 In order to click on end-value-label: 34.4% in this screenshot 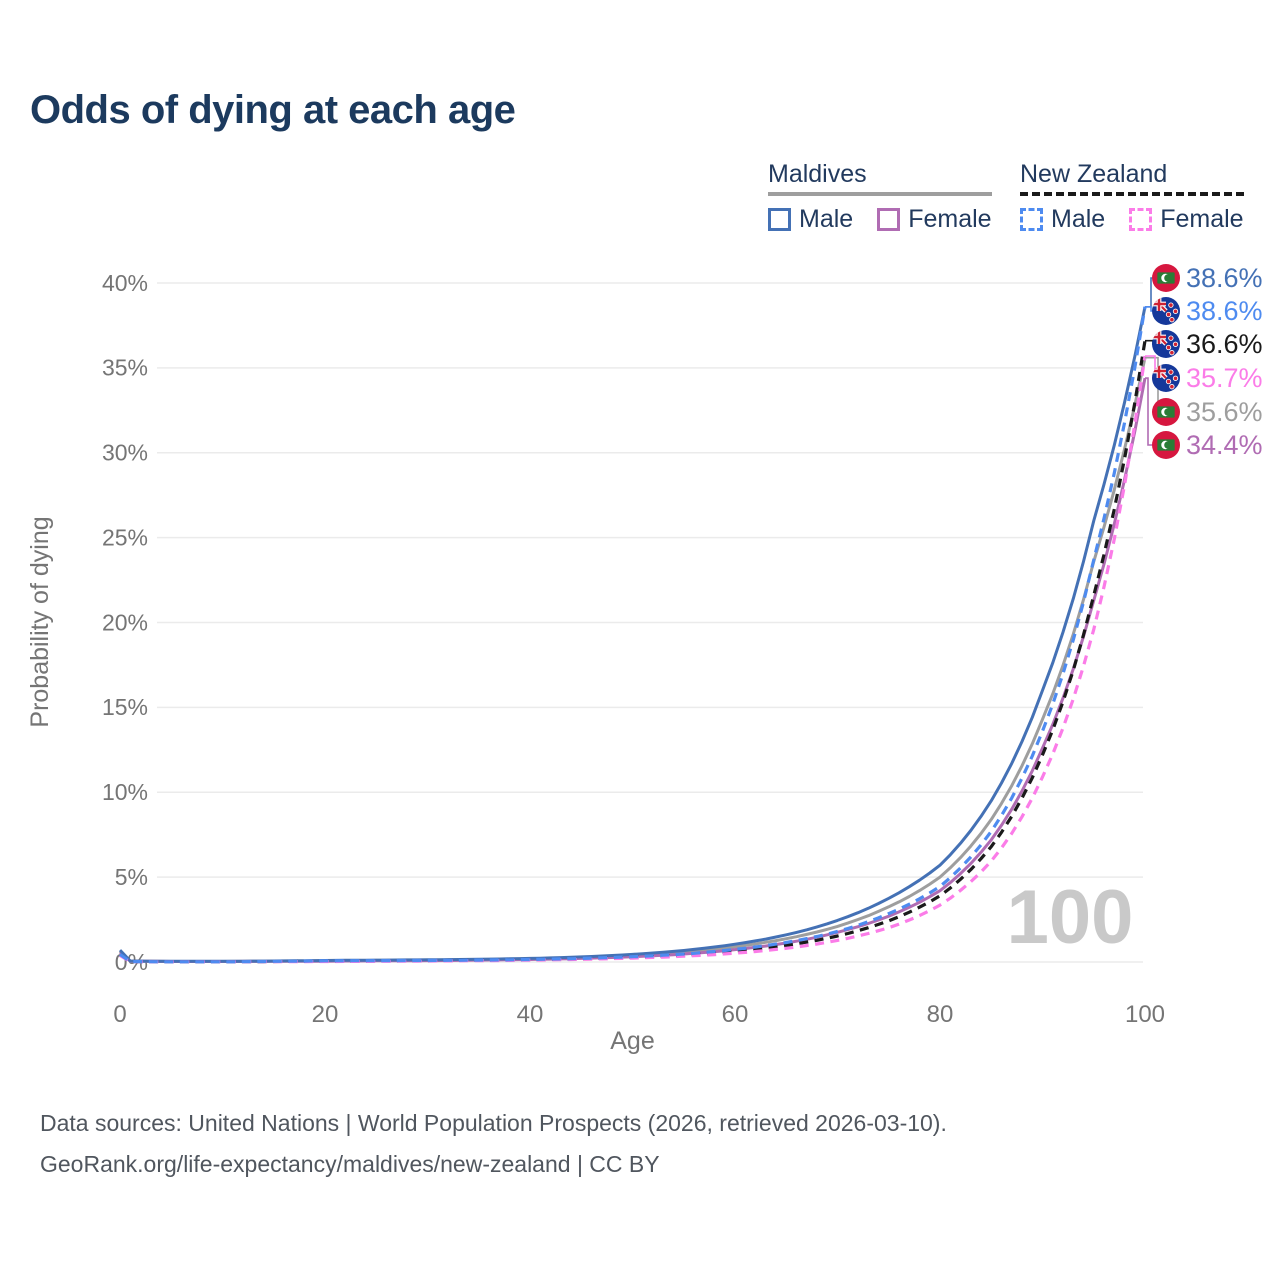, I will do `click(1224, 445)`.